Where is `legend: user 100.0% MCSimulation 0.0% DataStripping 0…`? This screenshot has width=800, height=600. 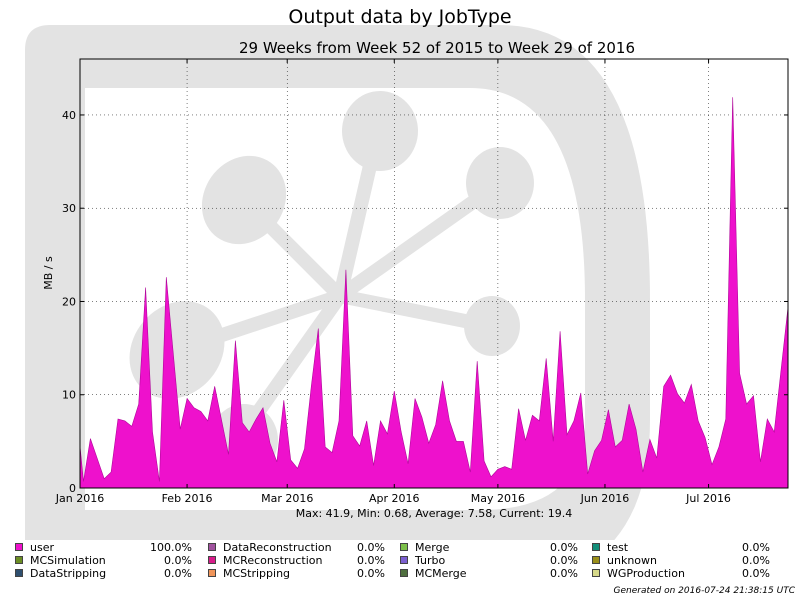 legend: user 100.0% MCSimulation 0.0% DataStripping 0… is located at coordinates (400, 562).